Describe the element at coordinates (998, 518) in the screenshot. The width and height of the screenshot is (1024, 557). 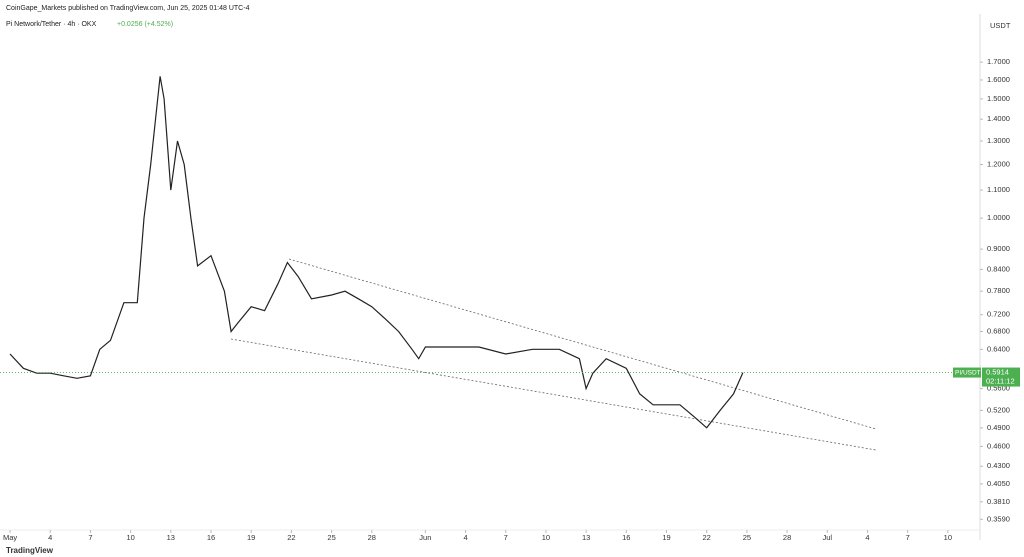
I see `y-tick-label: 0.3590` at that location.